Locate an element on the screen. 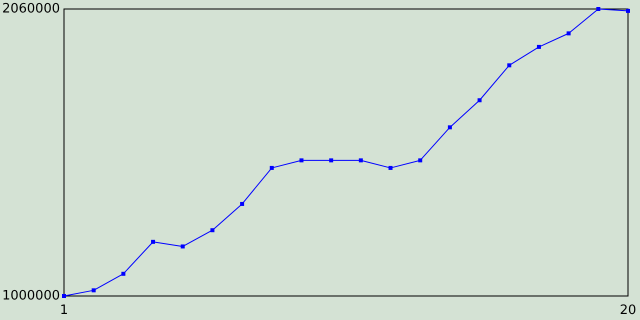 The image size is (640, 320). x-tick-label: 1 is located at coordinates (64, 310).